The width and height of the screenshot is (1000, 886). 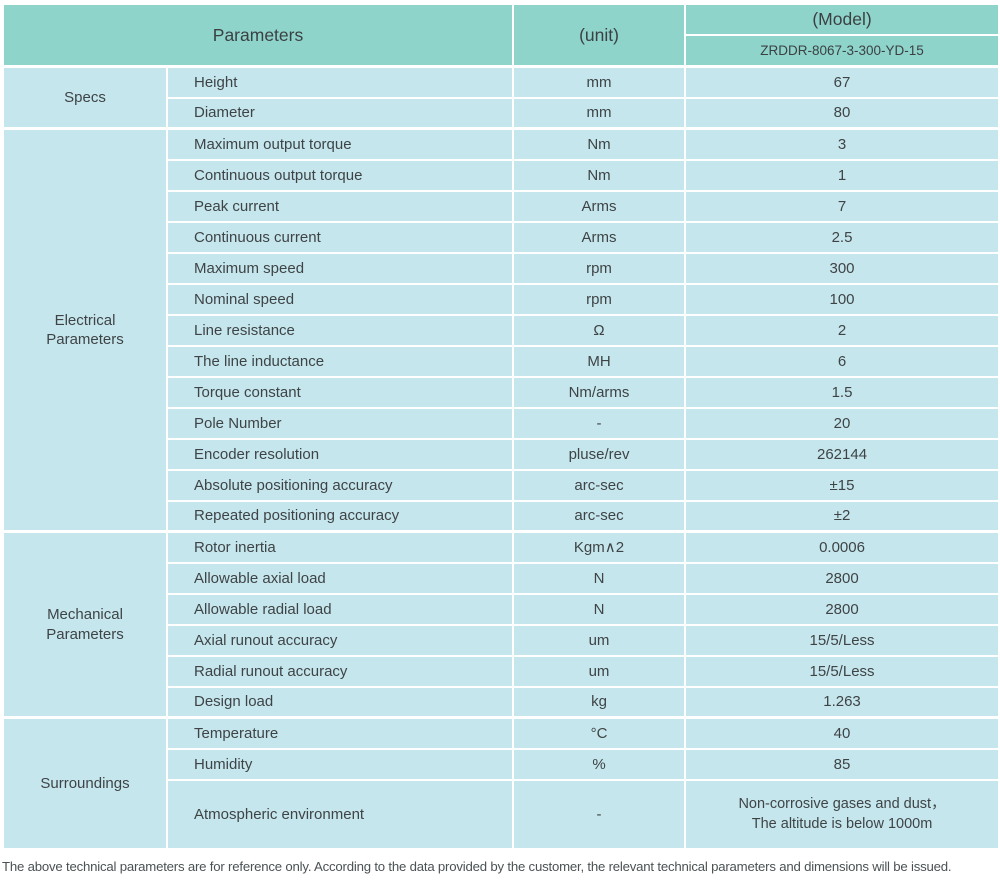 What do you see at coordinates (85, 624) in the screenshot?
I see `section-label: Mechanical Parameters` at bounding box center [85, 624].